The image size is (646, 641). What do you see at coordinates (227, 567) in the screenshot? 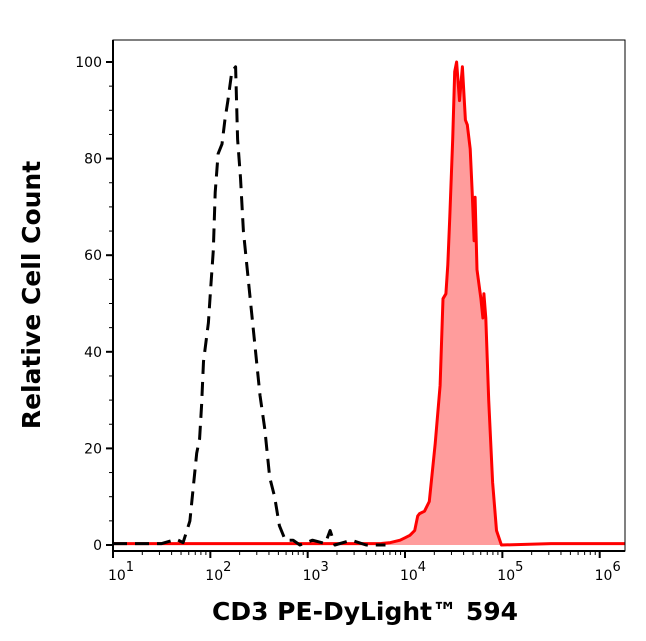
I see `x-tick-exponent: 2` at bounding box center [227, 567].